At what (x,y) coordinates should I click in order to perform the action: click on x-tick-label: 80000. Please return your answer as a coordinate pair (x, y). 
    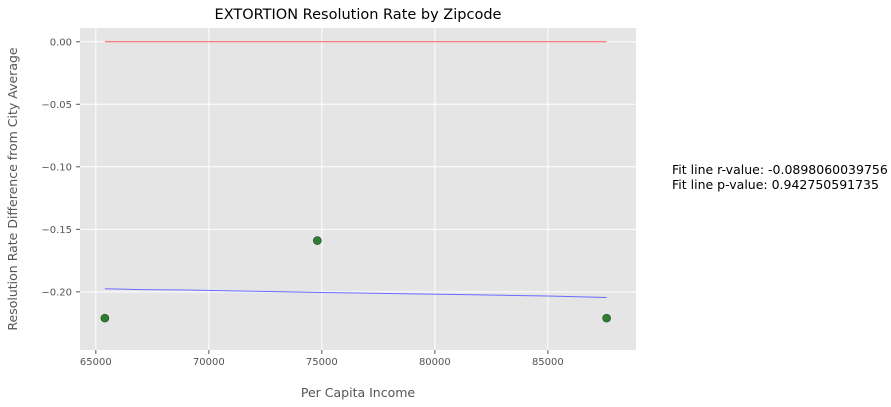
    Looking at the image, I should click on (435, 362).